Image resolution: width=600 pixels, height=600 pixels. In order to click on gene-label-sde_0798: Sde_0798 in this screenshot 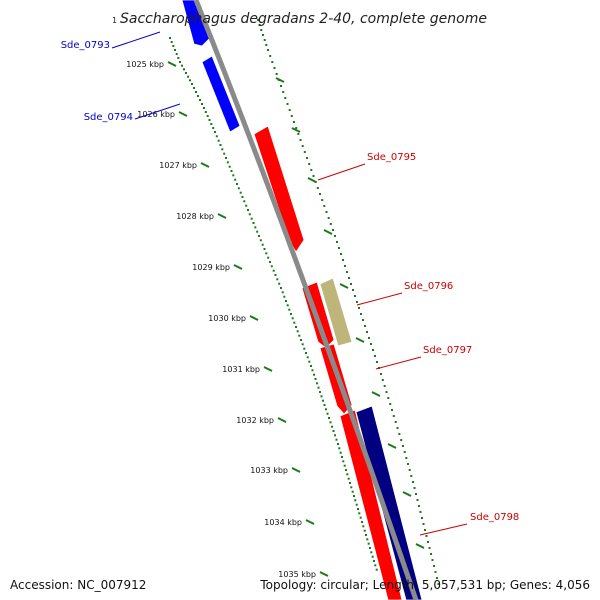, I will do `click(494, 517)`.